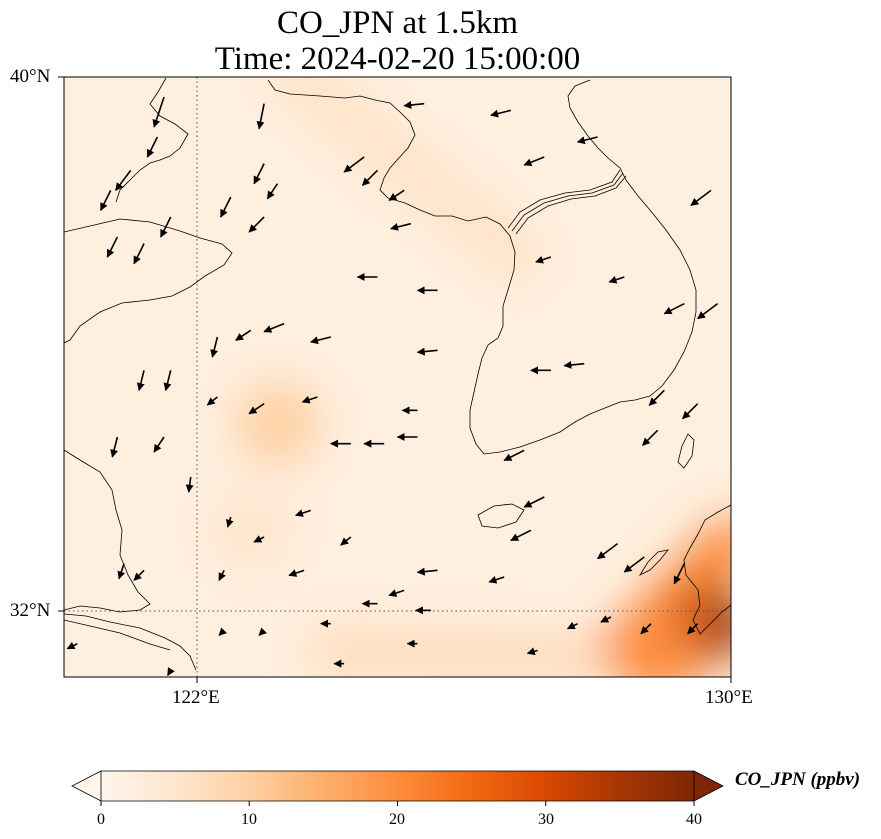  I want to click on colorbar, so click(397, 788).